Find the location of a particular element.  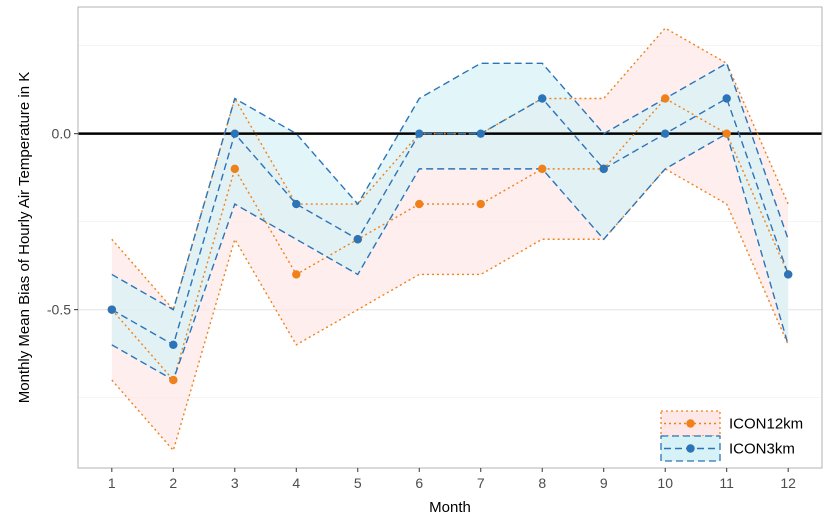

legend: ICON12km ICON3km is located at coordinates (731, 436).